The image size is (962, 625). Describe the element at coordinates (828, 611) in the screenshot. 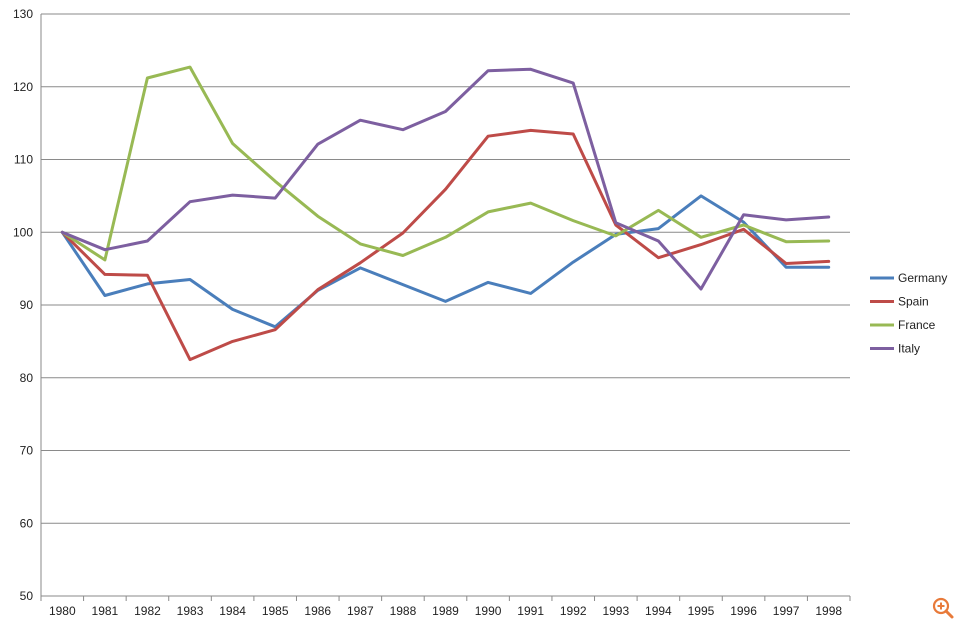

I see `x-tick-label-1998: 1998` at that location.